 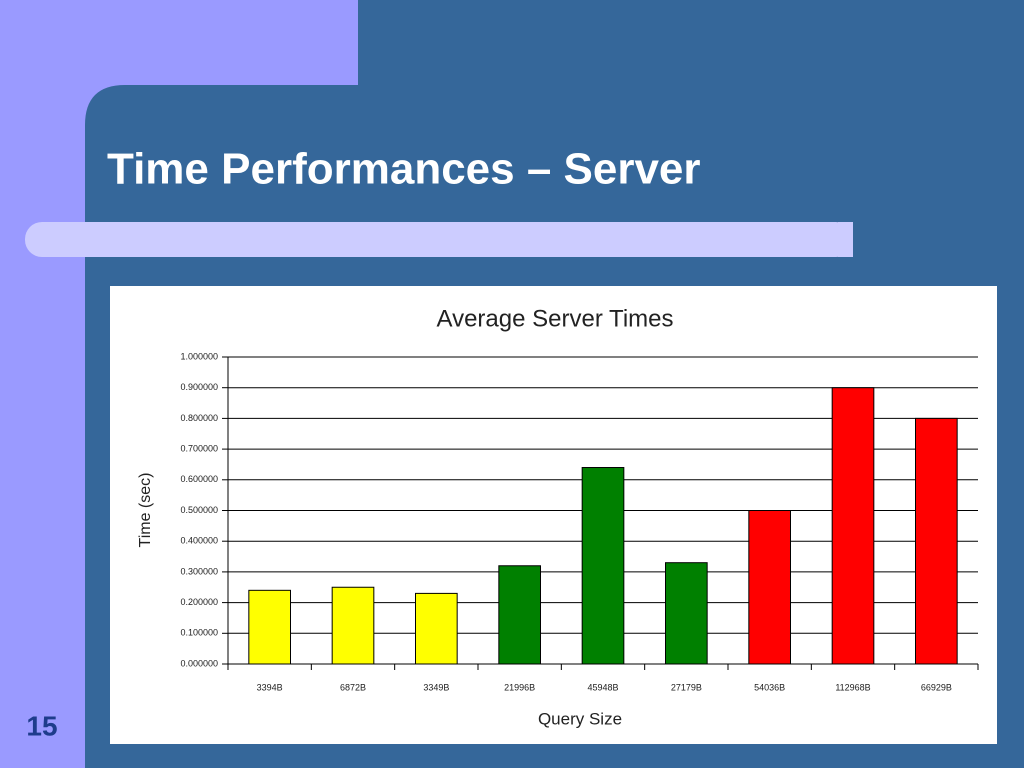 What do you see at coordinates (270, 687) in the screenshot?
I see `x-tick-label: 3394B` at bounding box center [270, 687].